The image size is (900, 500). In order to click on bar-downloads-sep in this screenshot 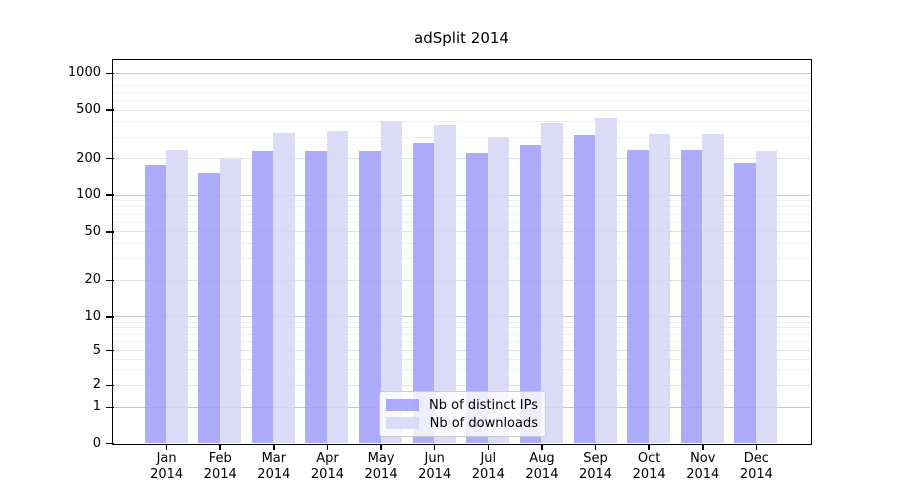, I will do `click(606, 281)`.